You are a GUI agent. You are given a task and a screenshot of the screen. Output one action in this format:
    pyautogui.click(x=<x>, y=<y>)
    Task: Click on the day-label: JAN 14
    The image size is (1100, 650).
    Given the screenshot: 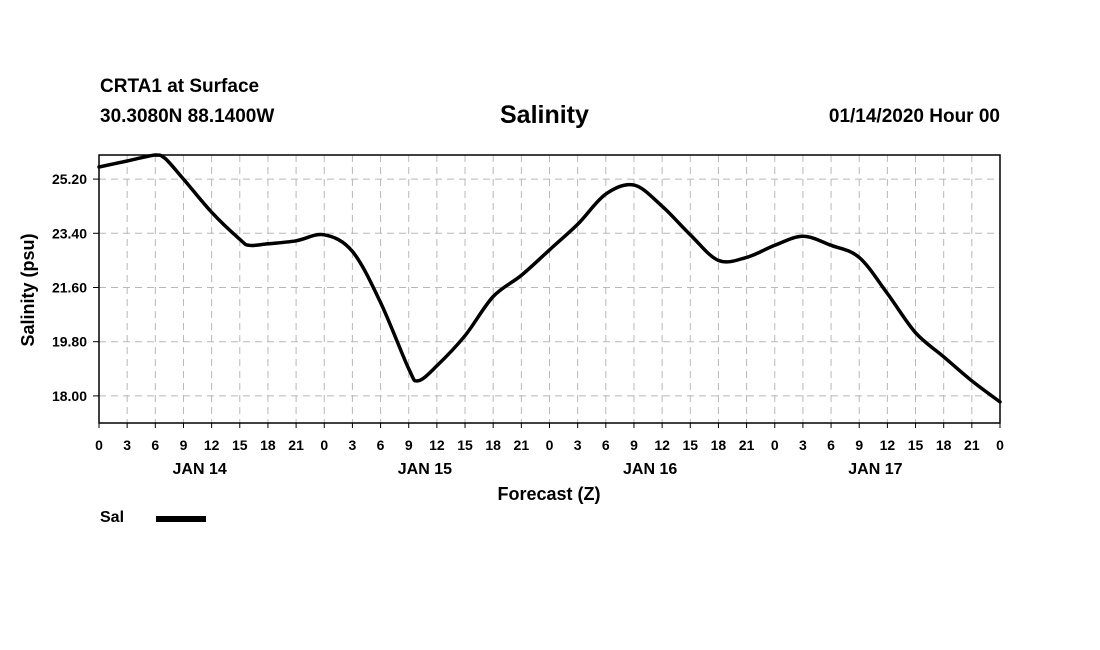 What is the action you would take?
    pyautogui.click(x=200, y=469)
    